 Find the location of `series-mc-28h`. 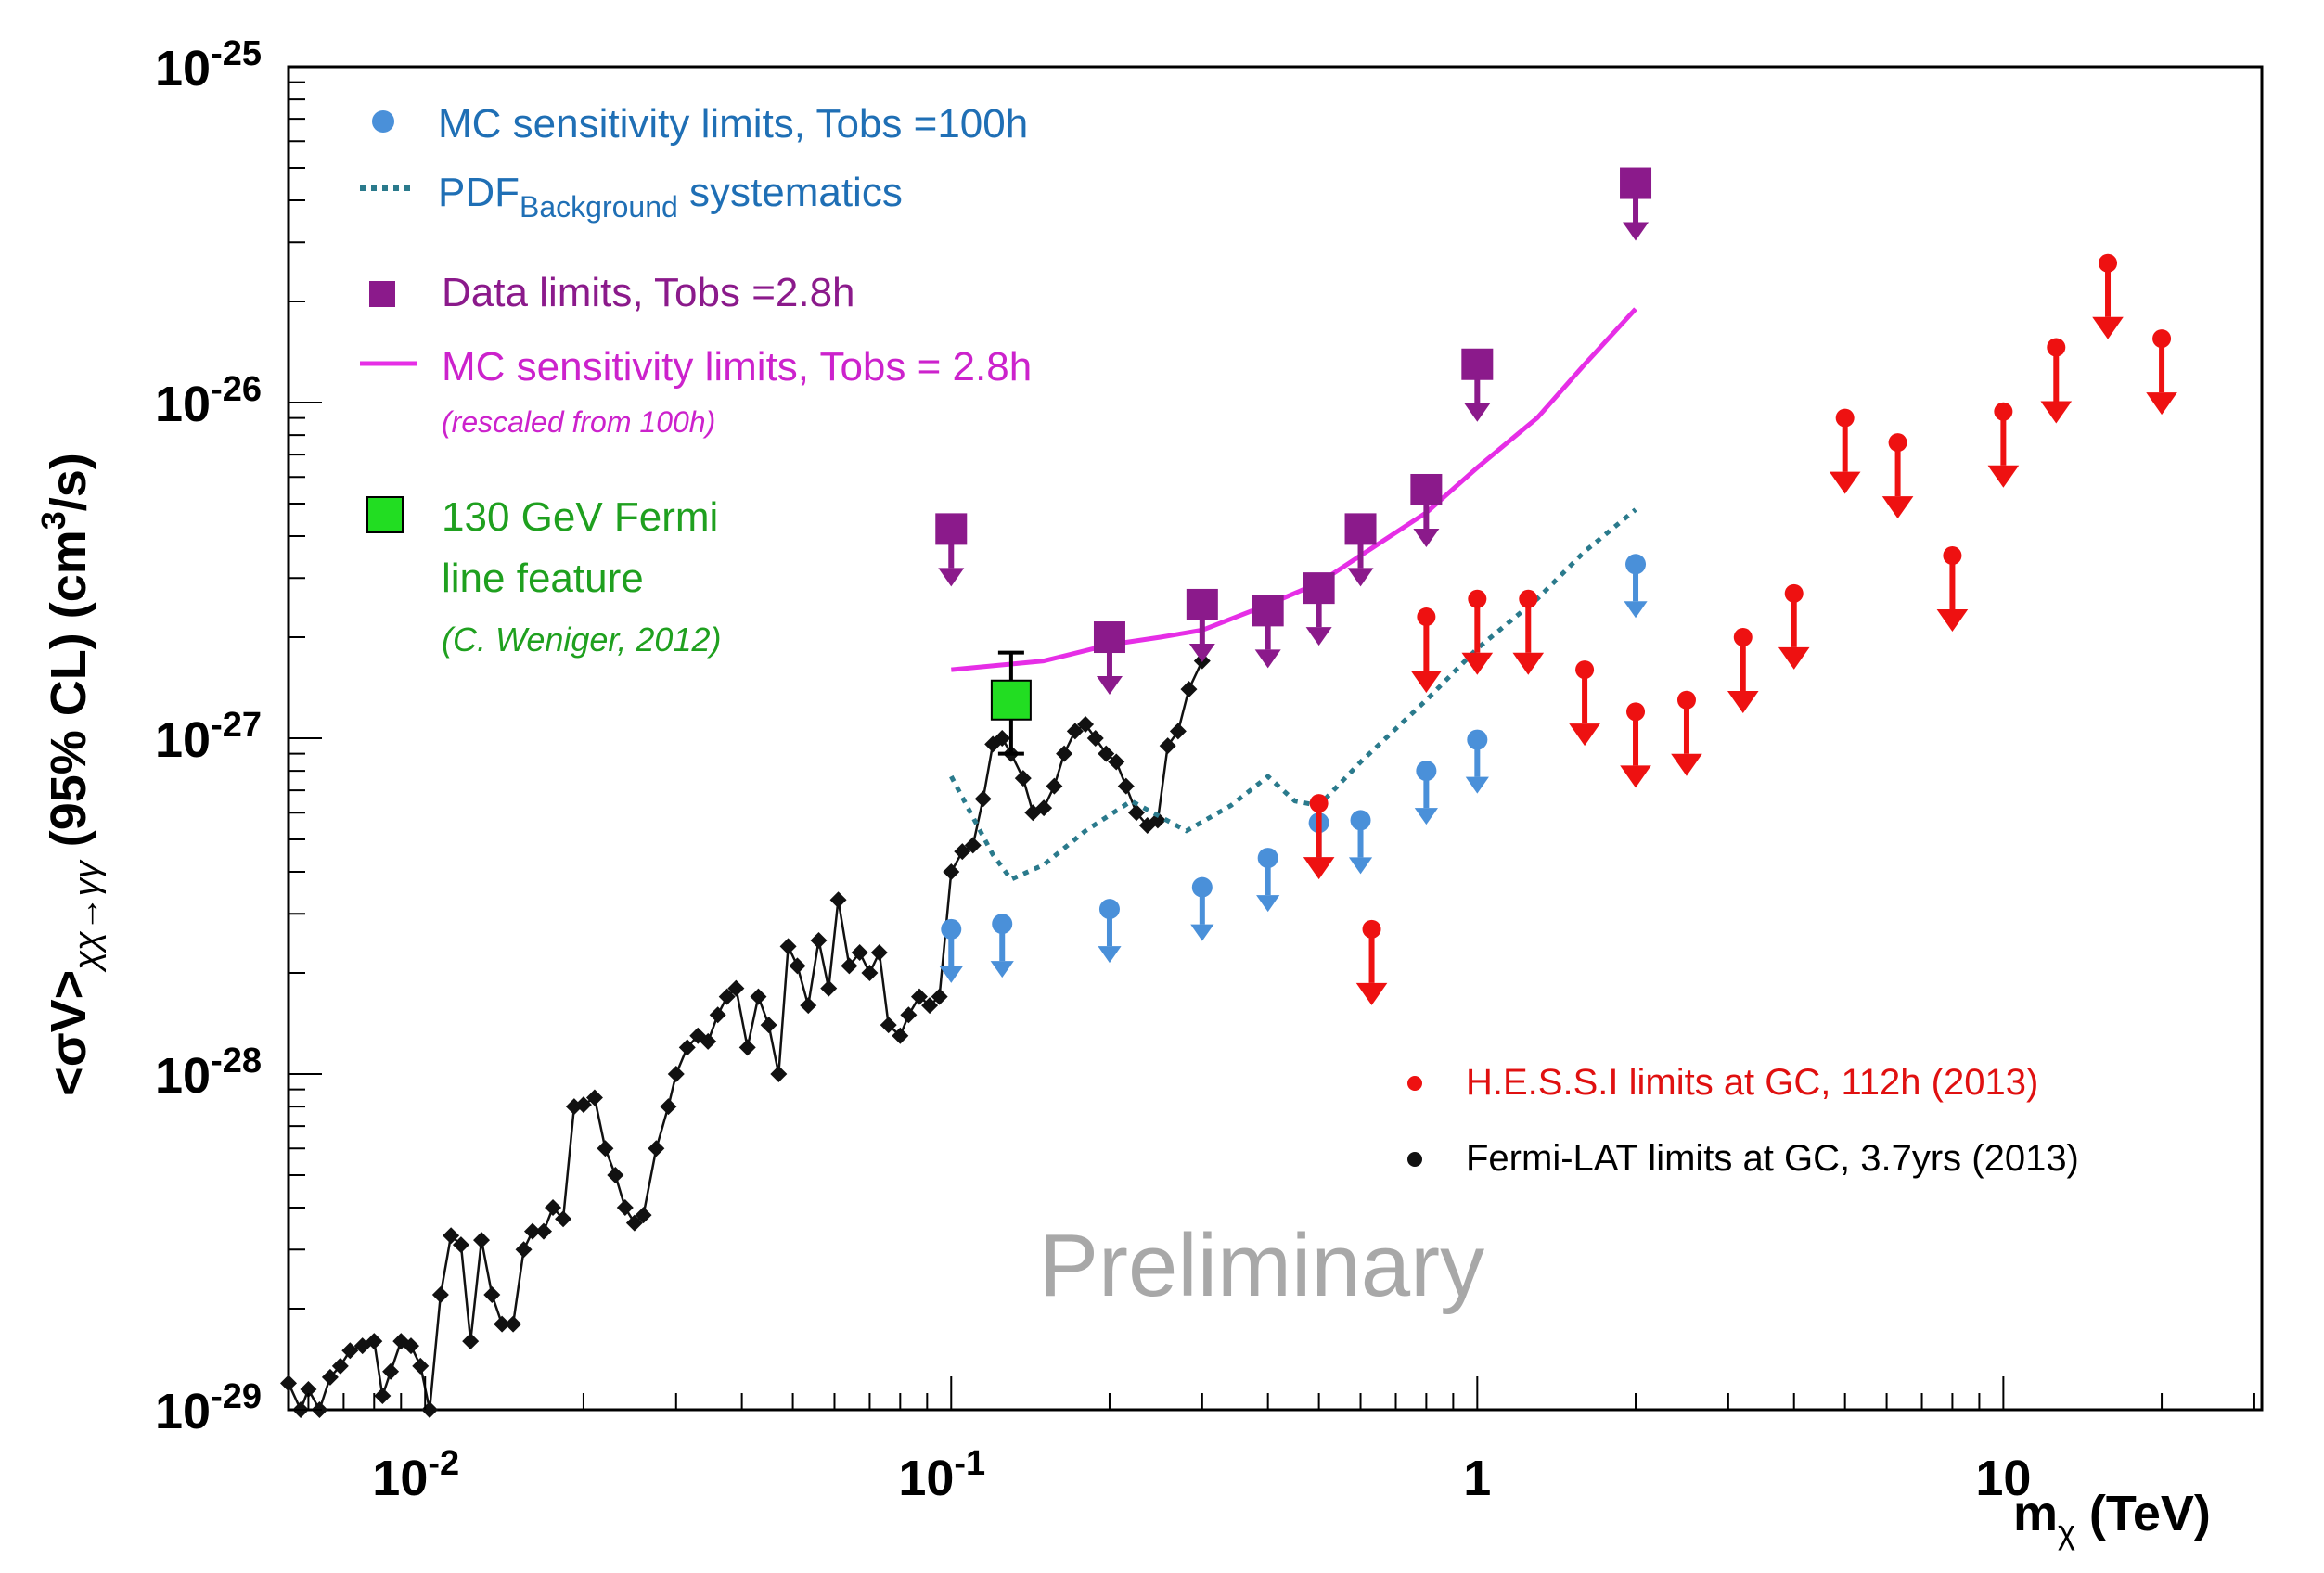

series-mc-28h is located at coordinates (1294, 489).